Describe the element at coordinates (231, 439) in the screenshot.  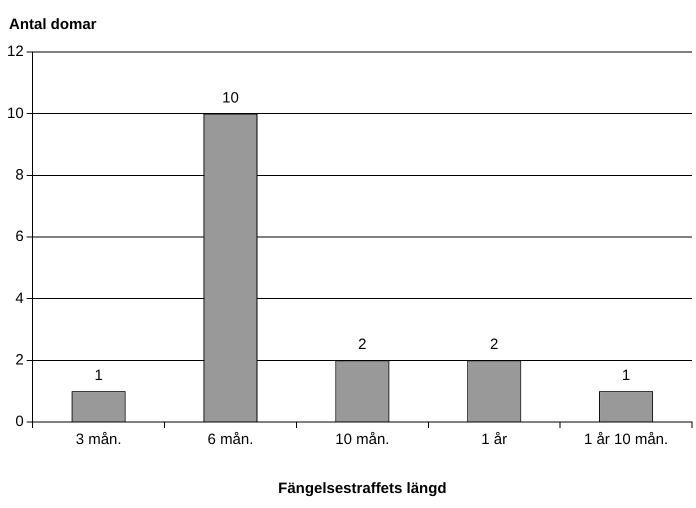
I see `x-tick-label: 6 mån.` at that location.